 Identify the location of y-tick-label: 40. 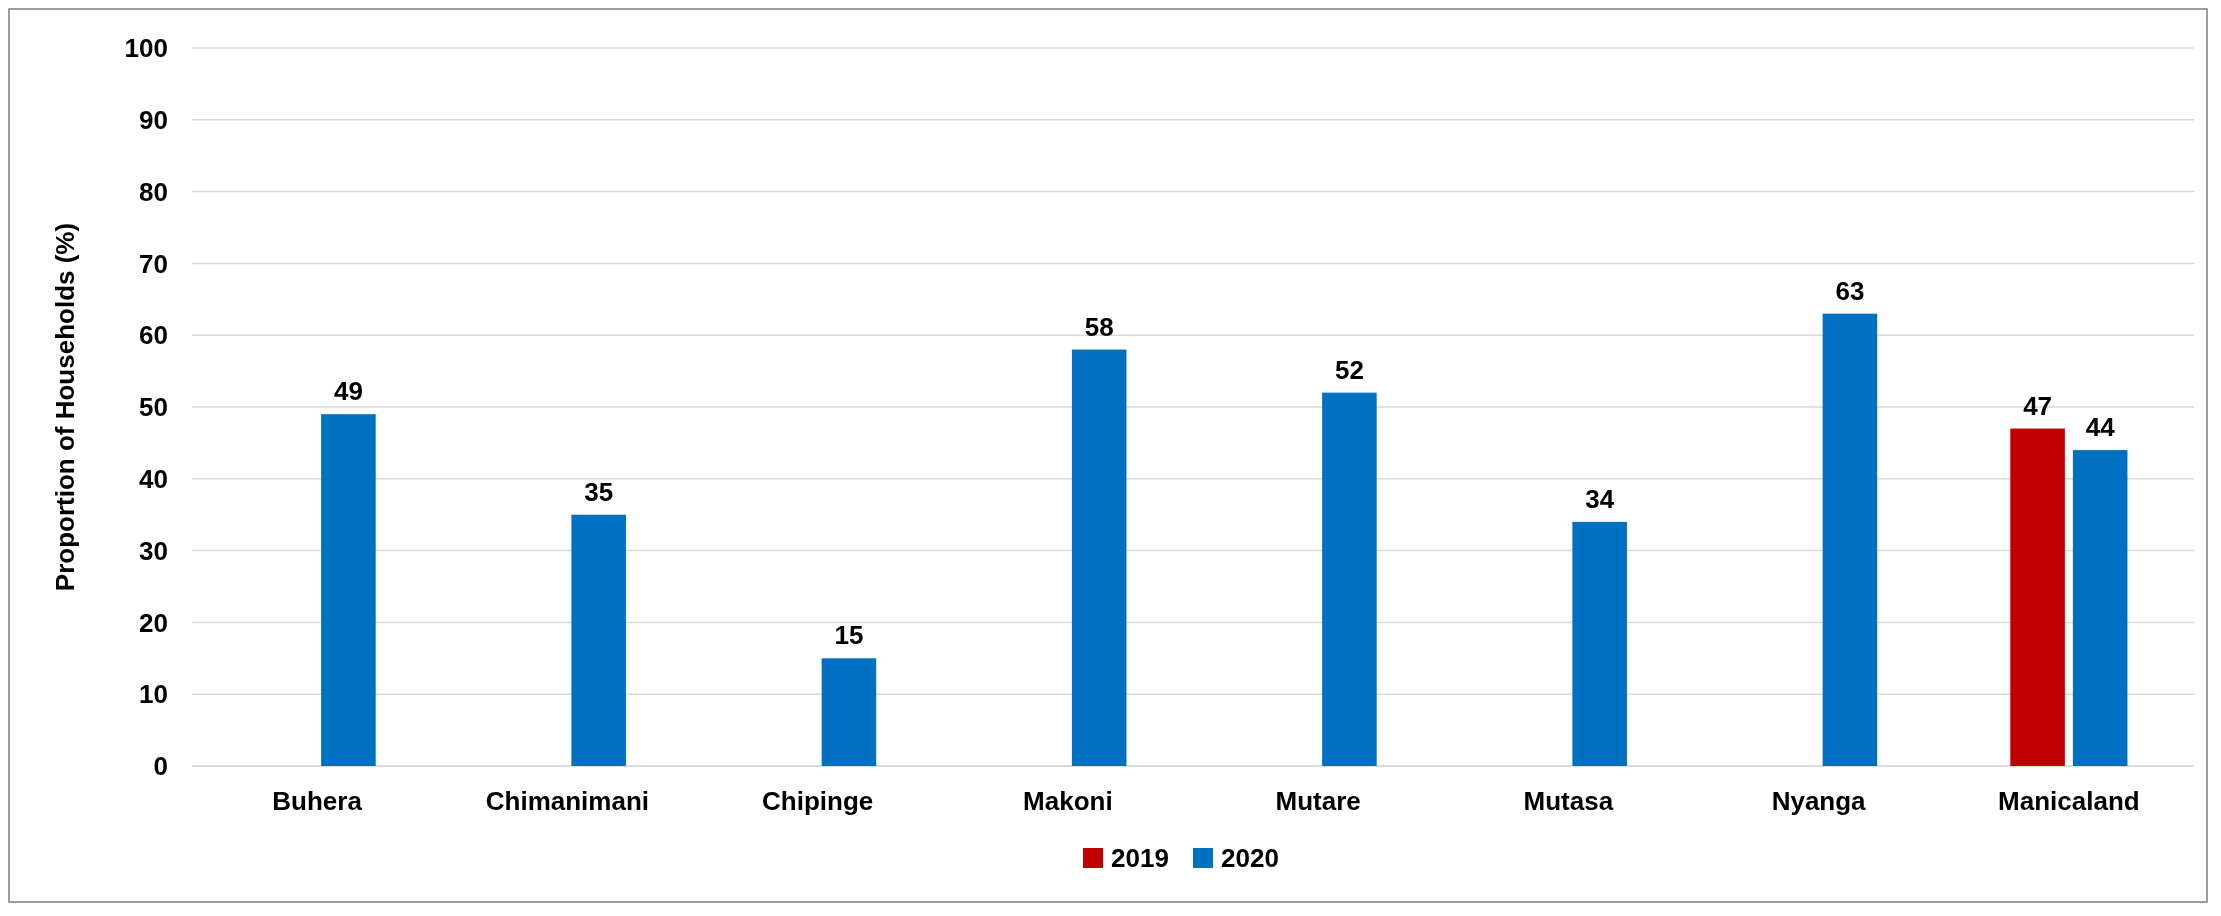
(153, 478).